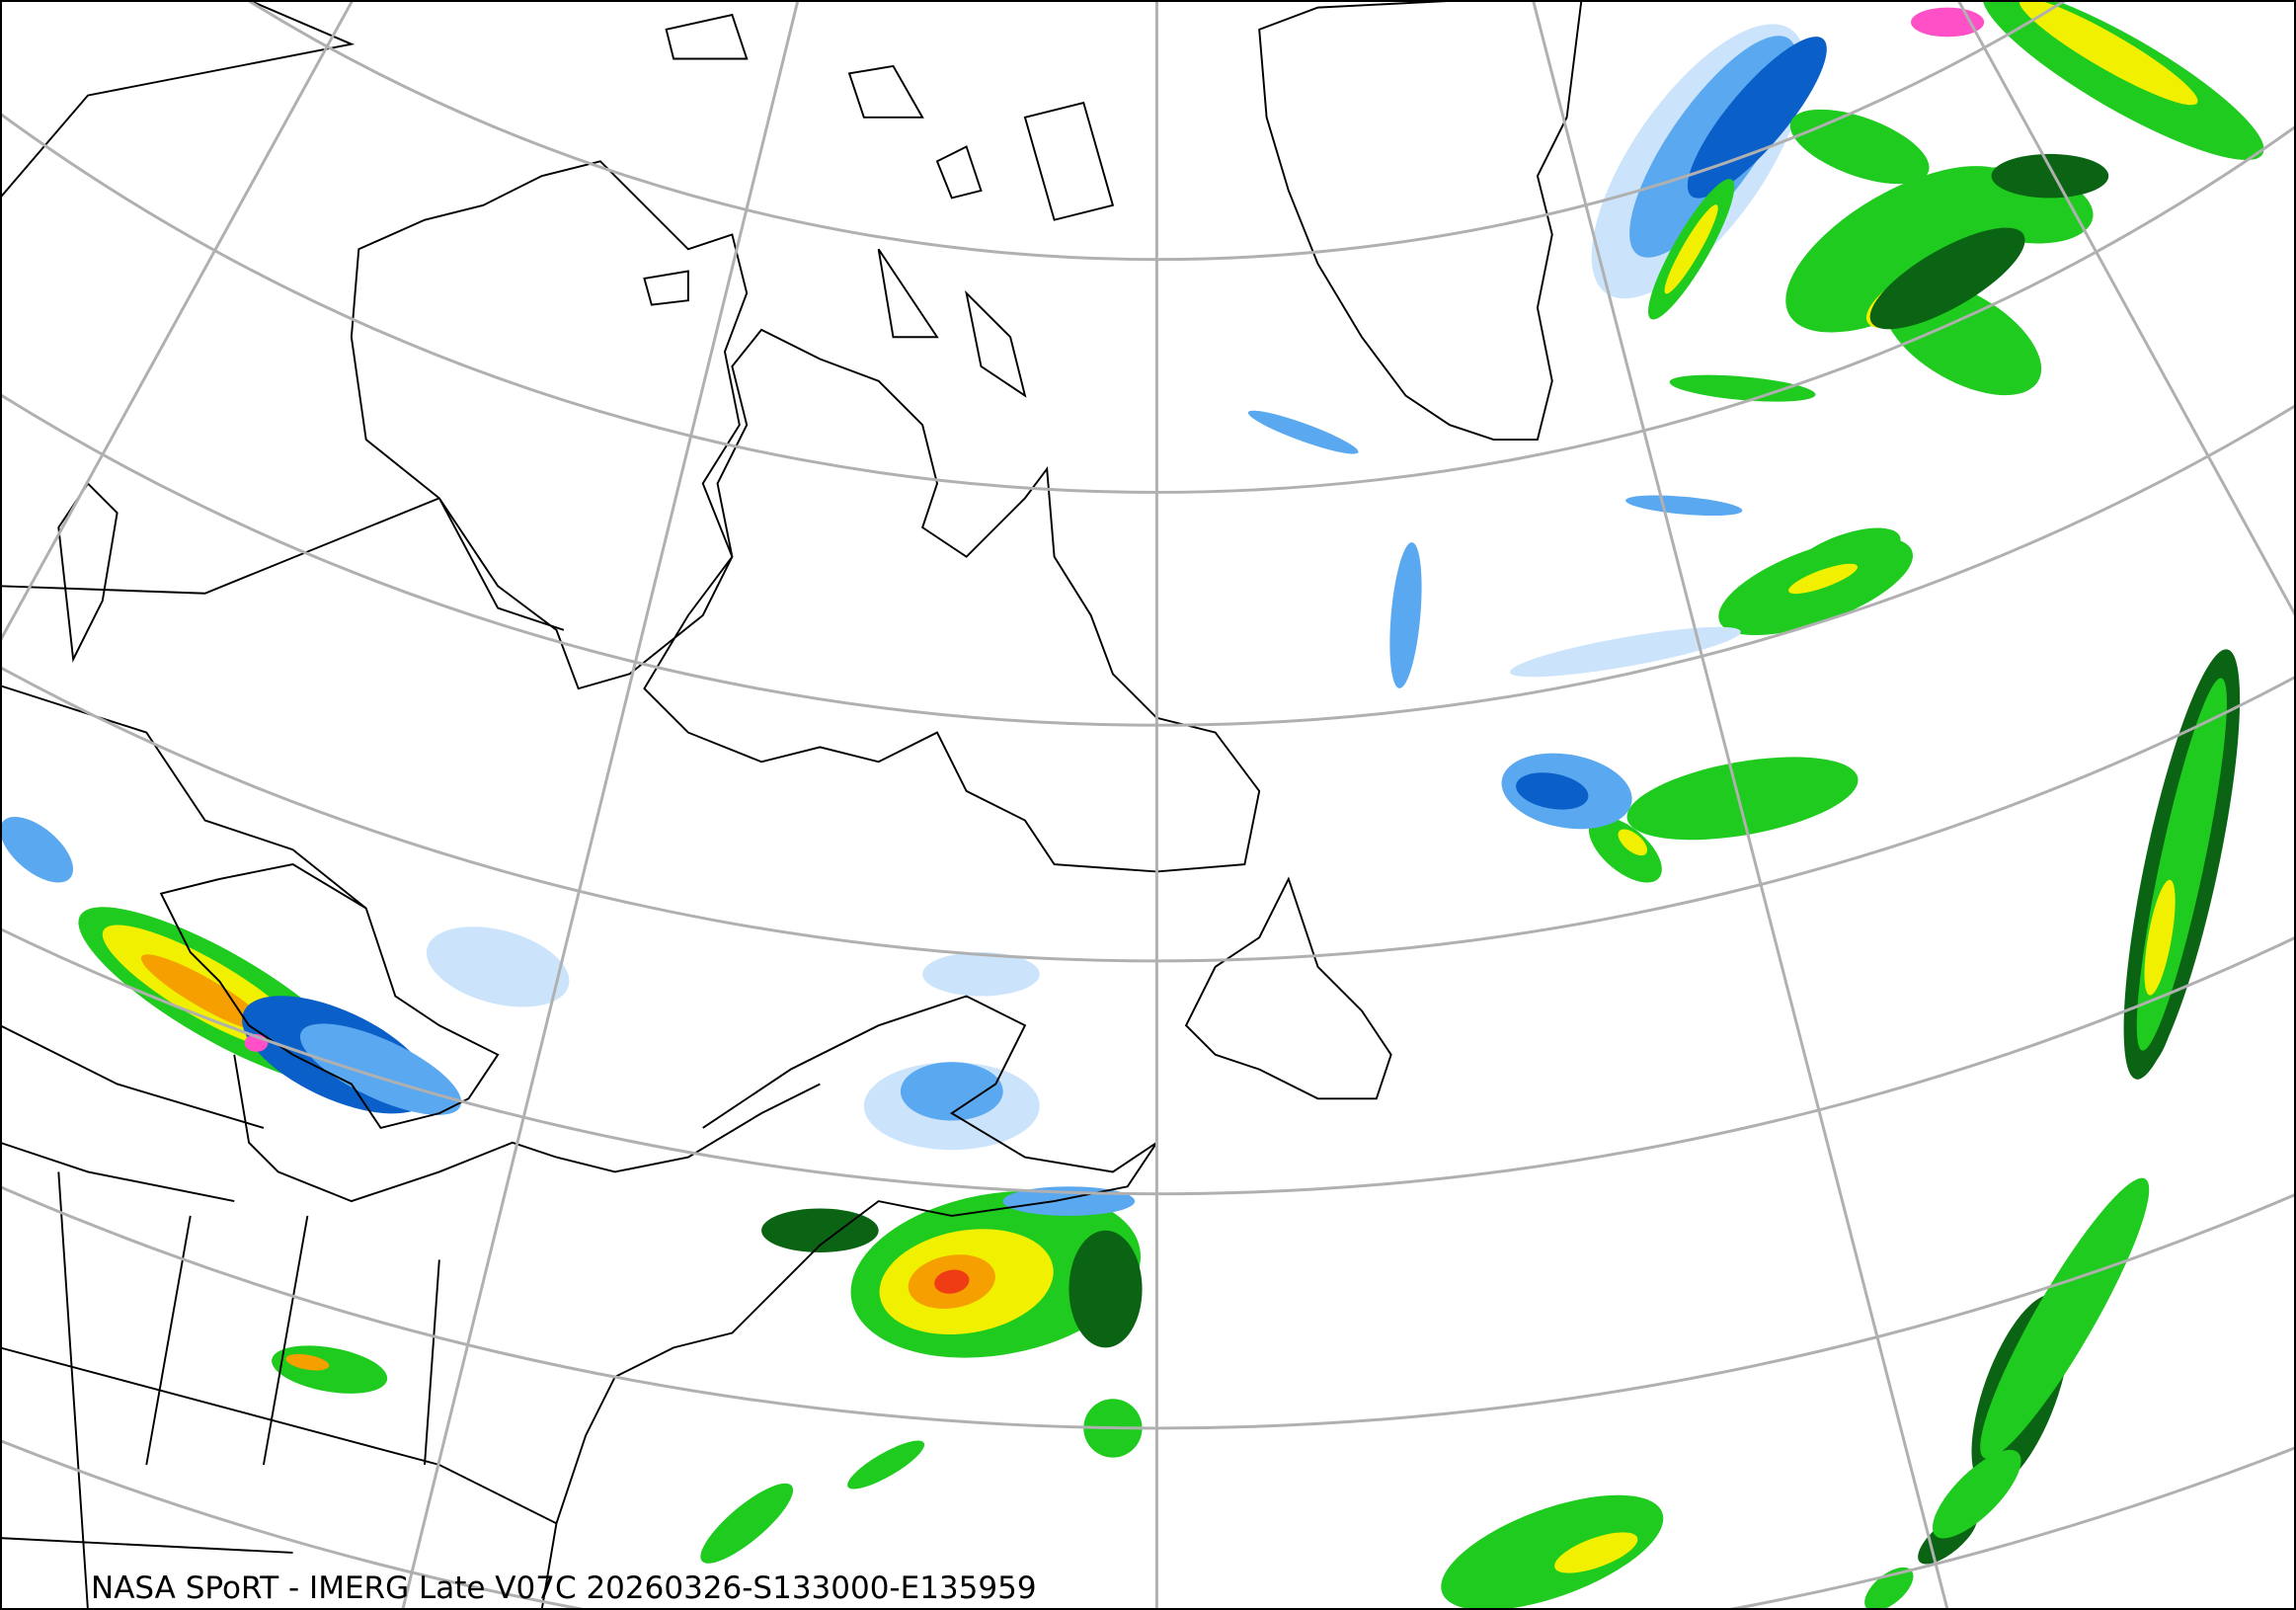 The height and width of the screenshot is (1610, 2296). What do you see at coordinates (278, 1317) in the screenshot?
I see `border-us-states` at bounding box center [278, 1317].